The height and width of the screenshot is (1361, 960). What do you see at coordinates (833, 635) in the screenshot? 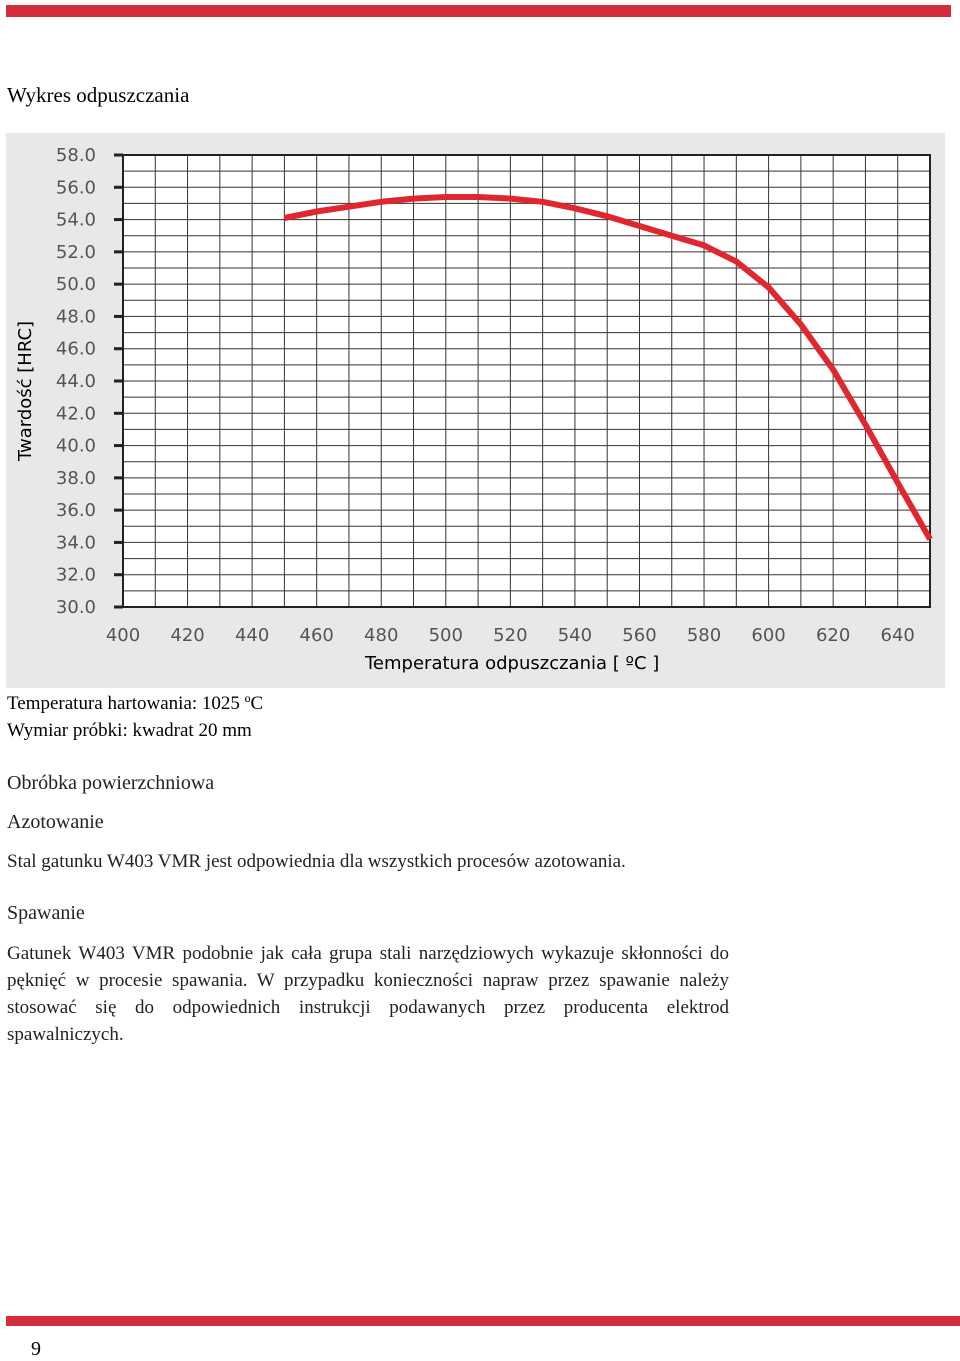
I see `x-tick-label: 620` at bounding box center [833, 635].